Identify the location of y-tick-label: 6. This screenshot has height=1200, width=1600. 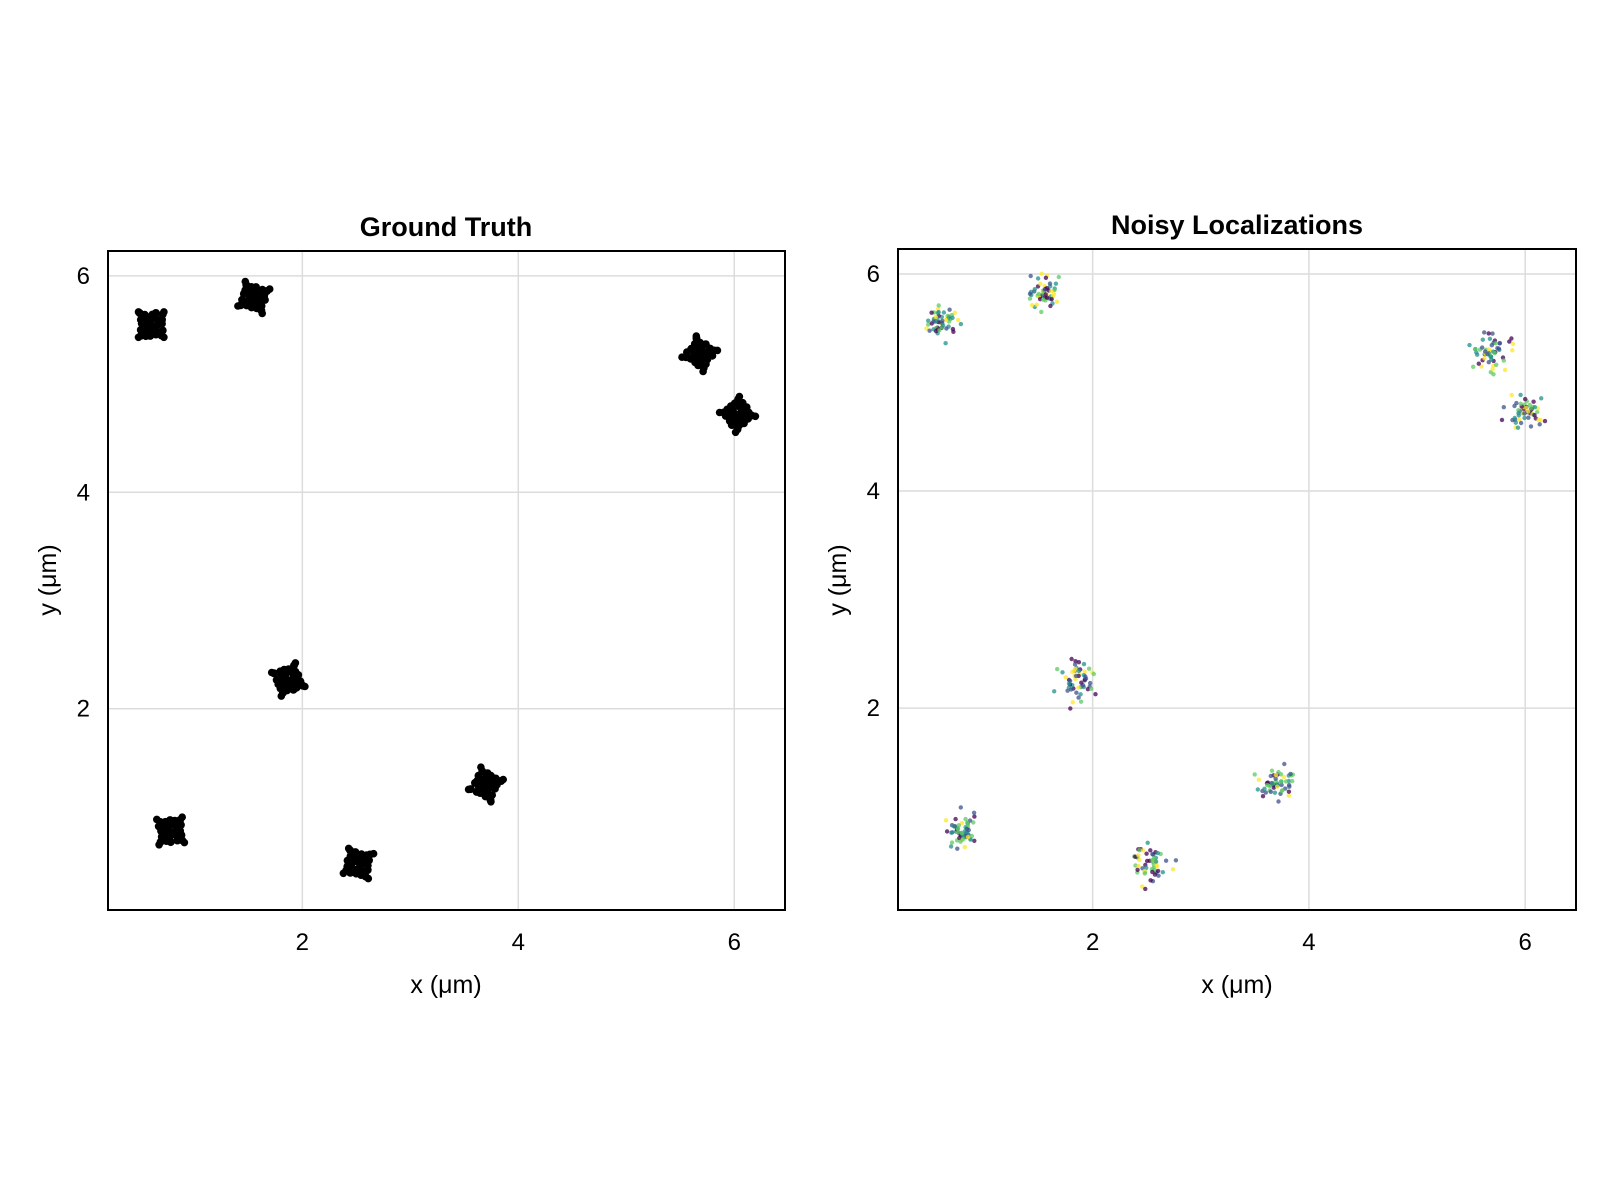
(873, 274).